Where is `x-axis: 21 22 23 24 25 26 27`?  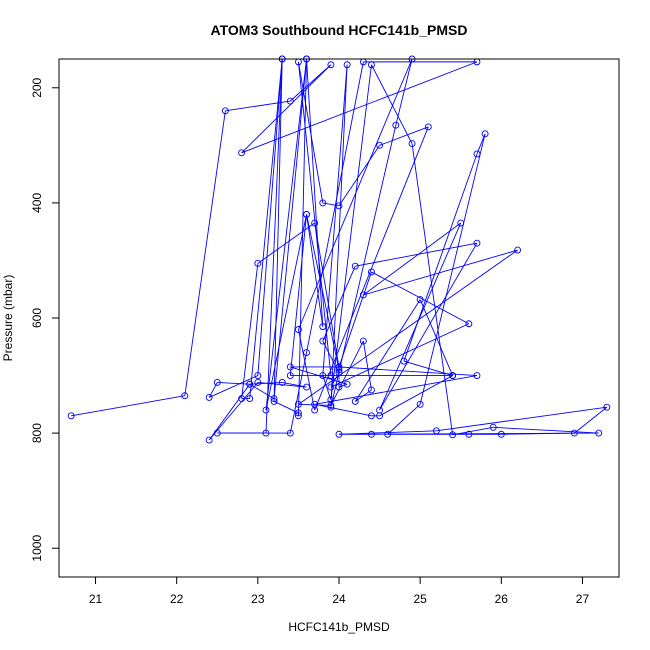
x-axis: 21 22 23 24 25 26 27 is located at coordinates (339, 591).